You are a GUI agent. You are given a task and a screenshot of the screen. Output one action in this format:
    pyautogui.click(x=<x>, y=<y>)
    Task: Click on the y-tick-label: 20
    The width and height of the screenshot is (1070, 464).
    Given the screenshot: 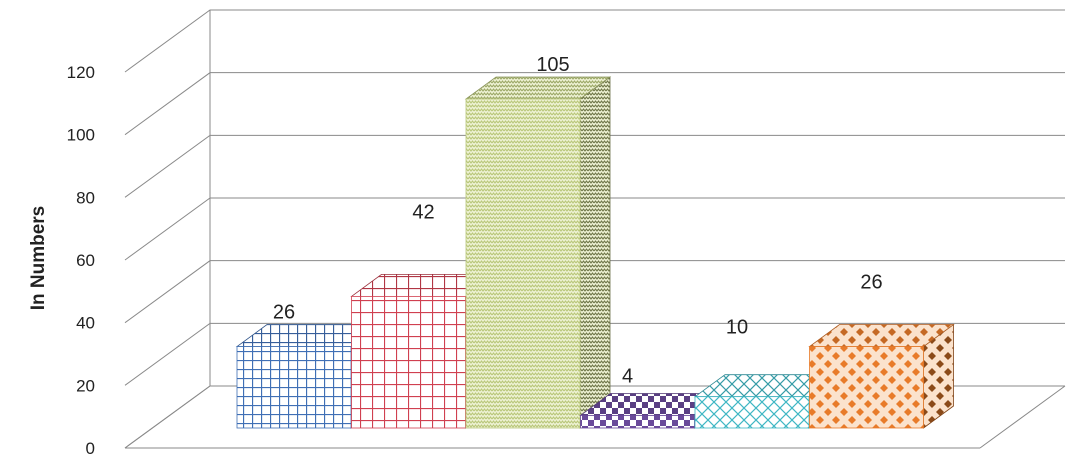 What is the action you would take?
    pyautogui.click(x=85, y=385)
    